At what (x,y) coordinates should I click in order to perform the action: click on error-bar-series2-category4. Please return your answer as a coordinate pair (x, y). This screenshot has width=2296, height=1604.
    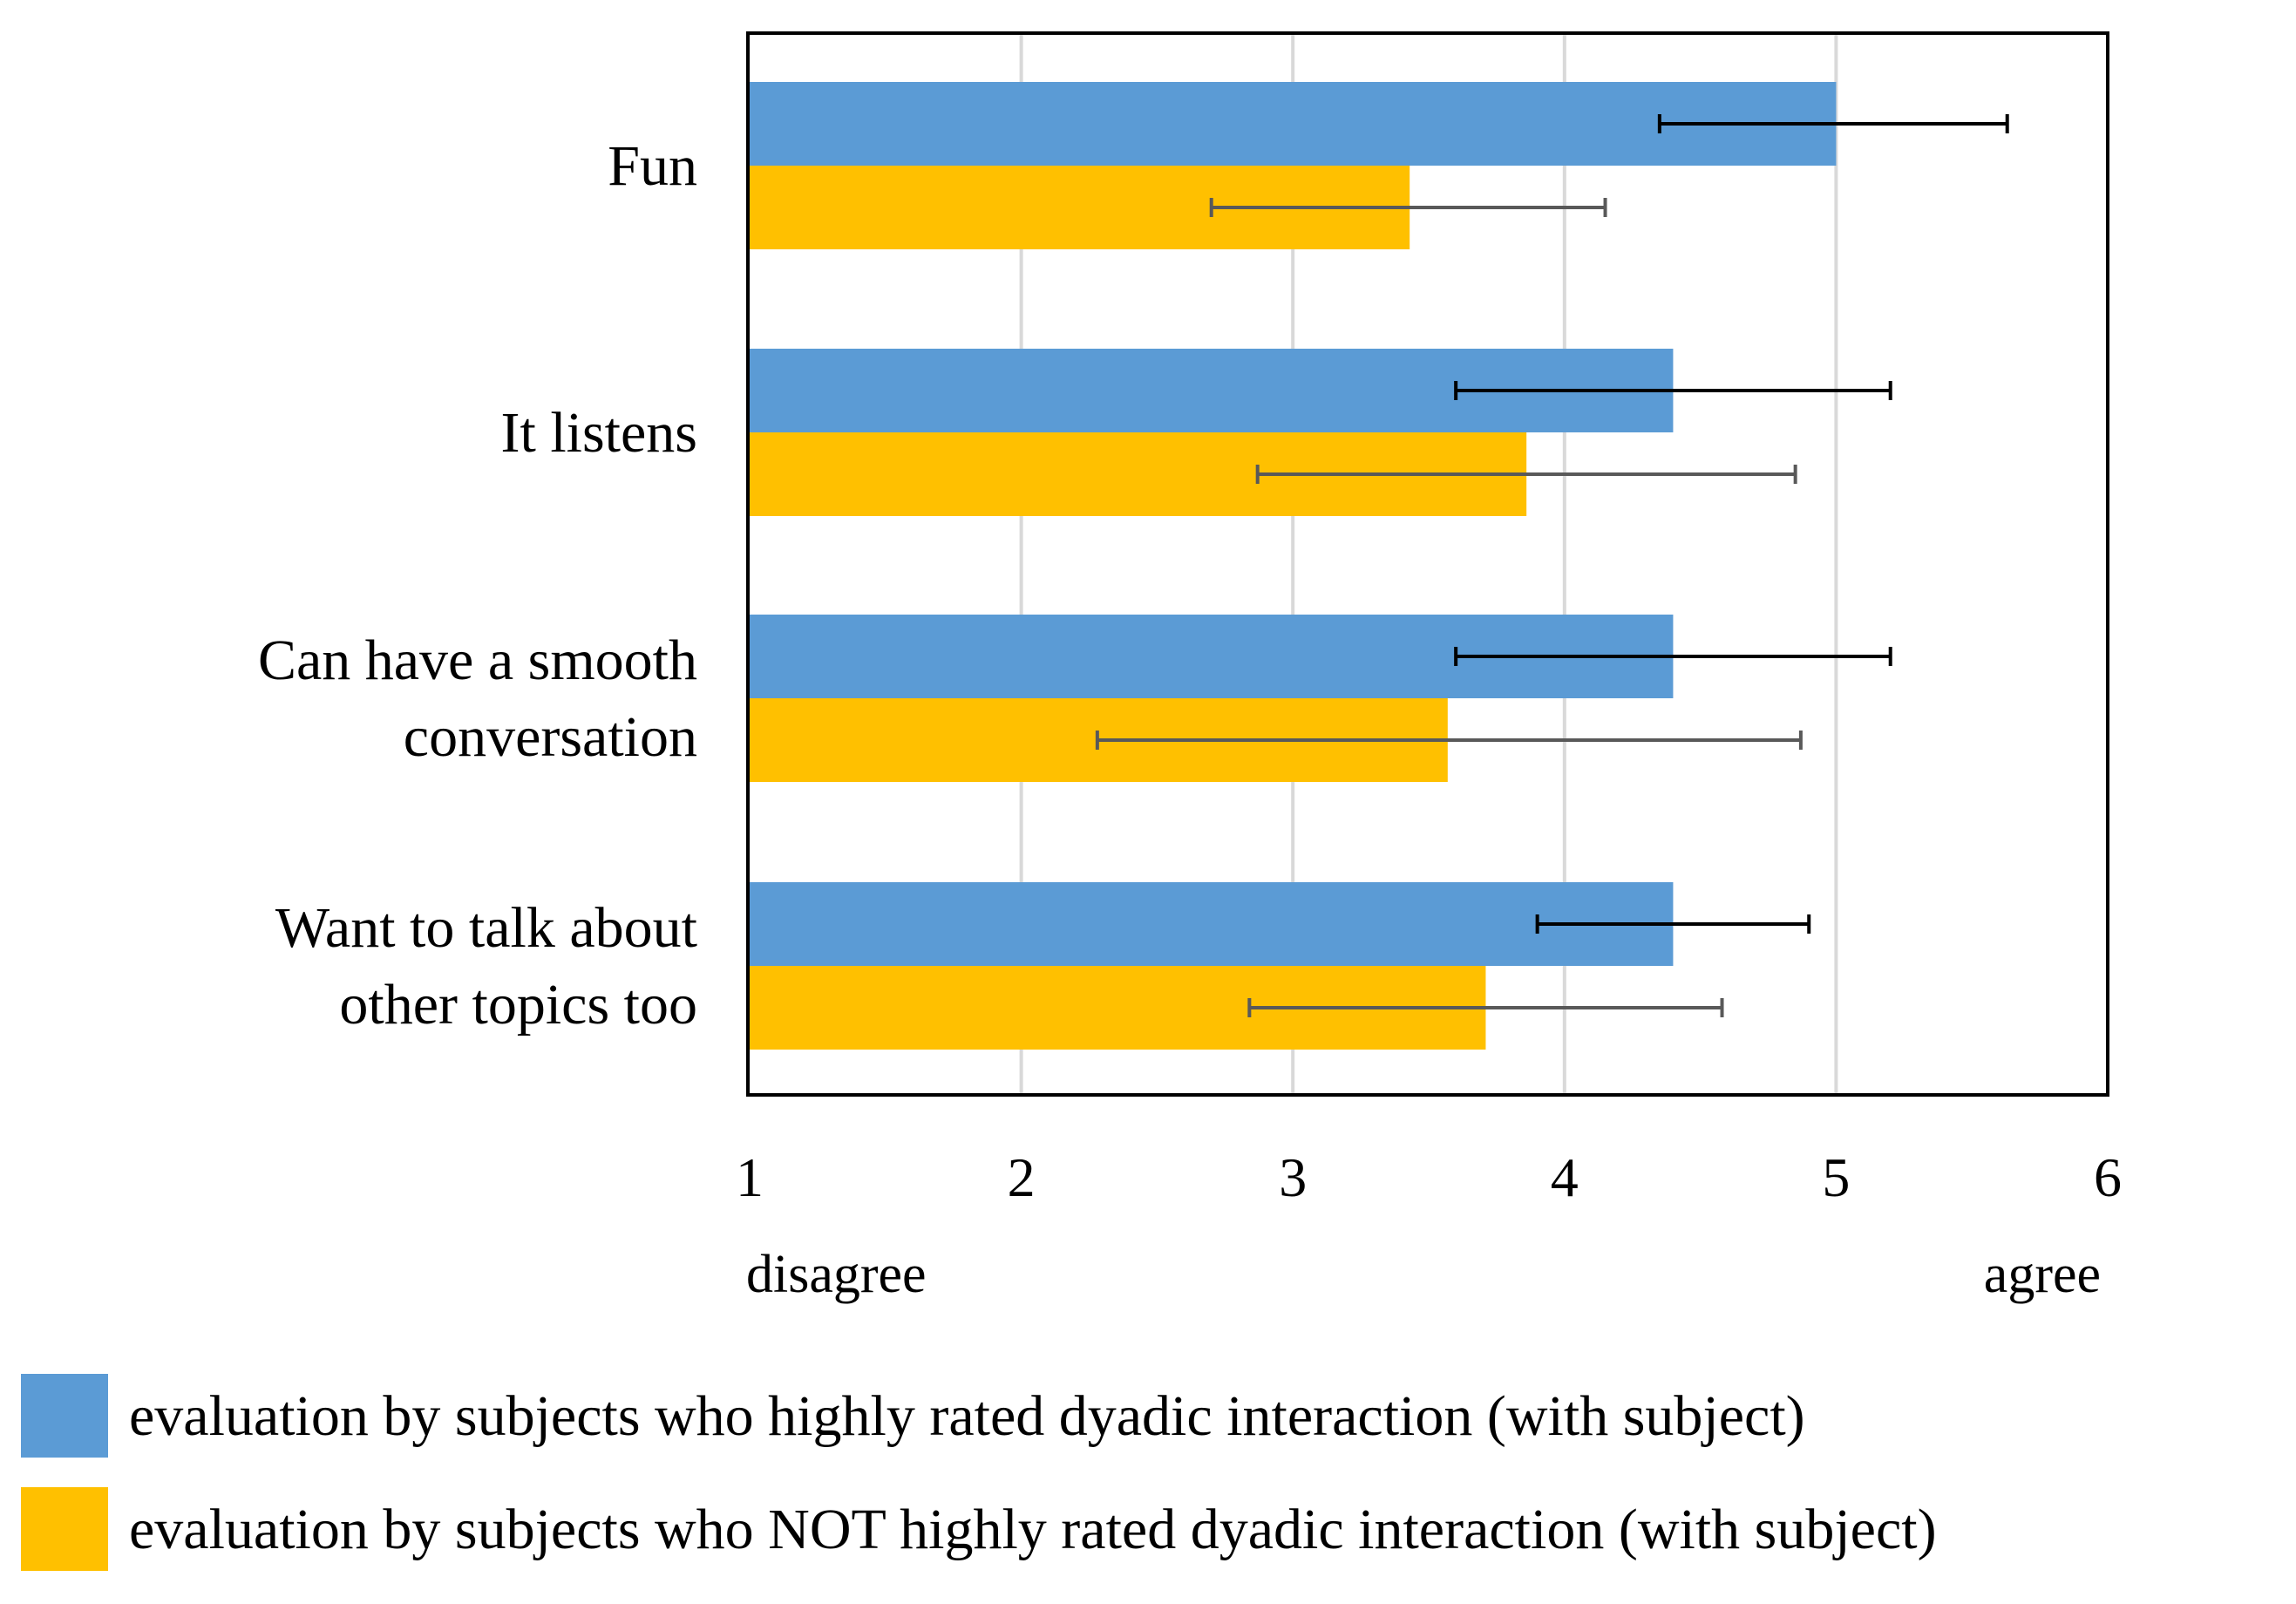
    Looking at the image, I should click on (1485, 1007).